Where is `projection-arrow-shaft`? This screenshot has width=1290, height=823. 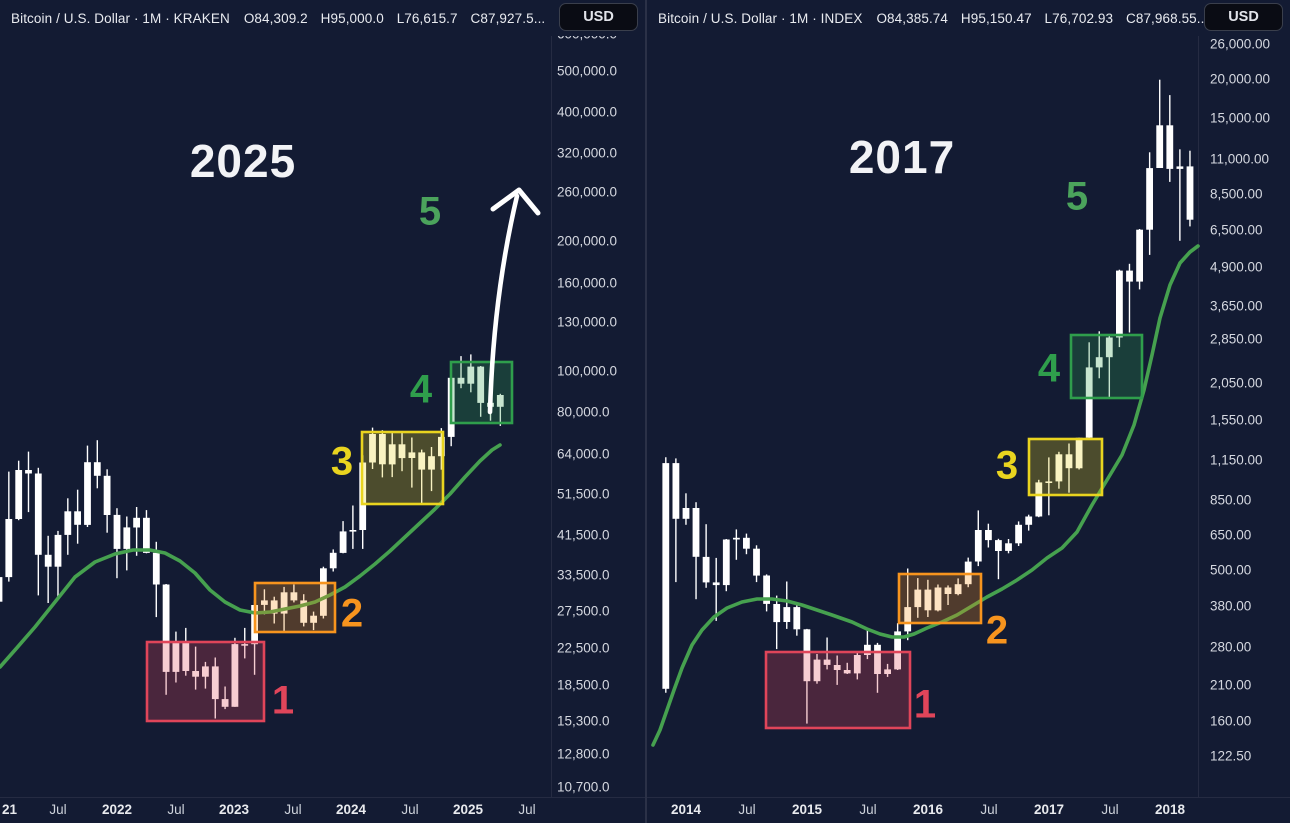
projection-arrow-shaft is located at coordinates (503, 304).